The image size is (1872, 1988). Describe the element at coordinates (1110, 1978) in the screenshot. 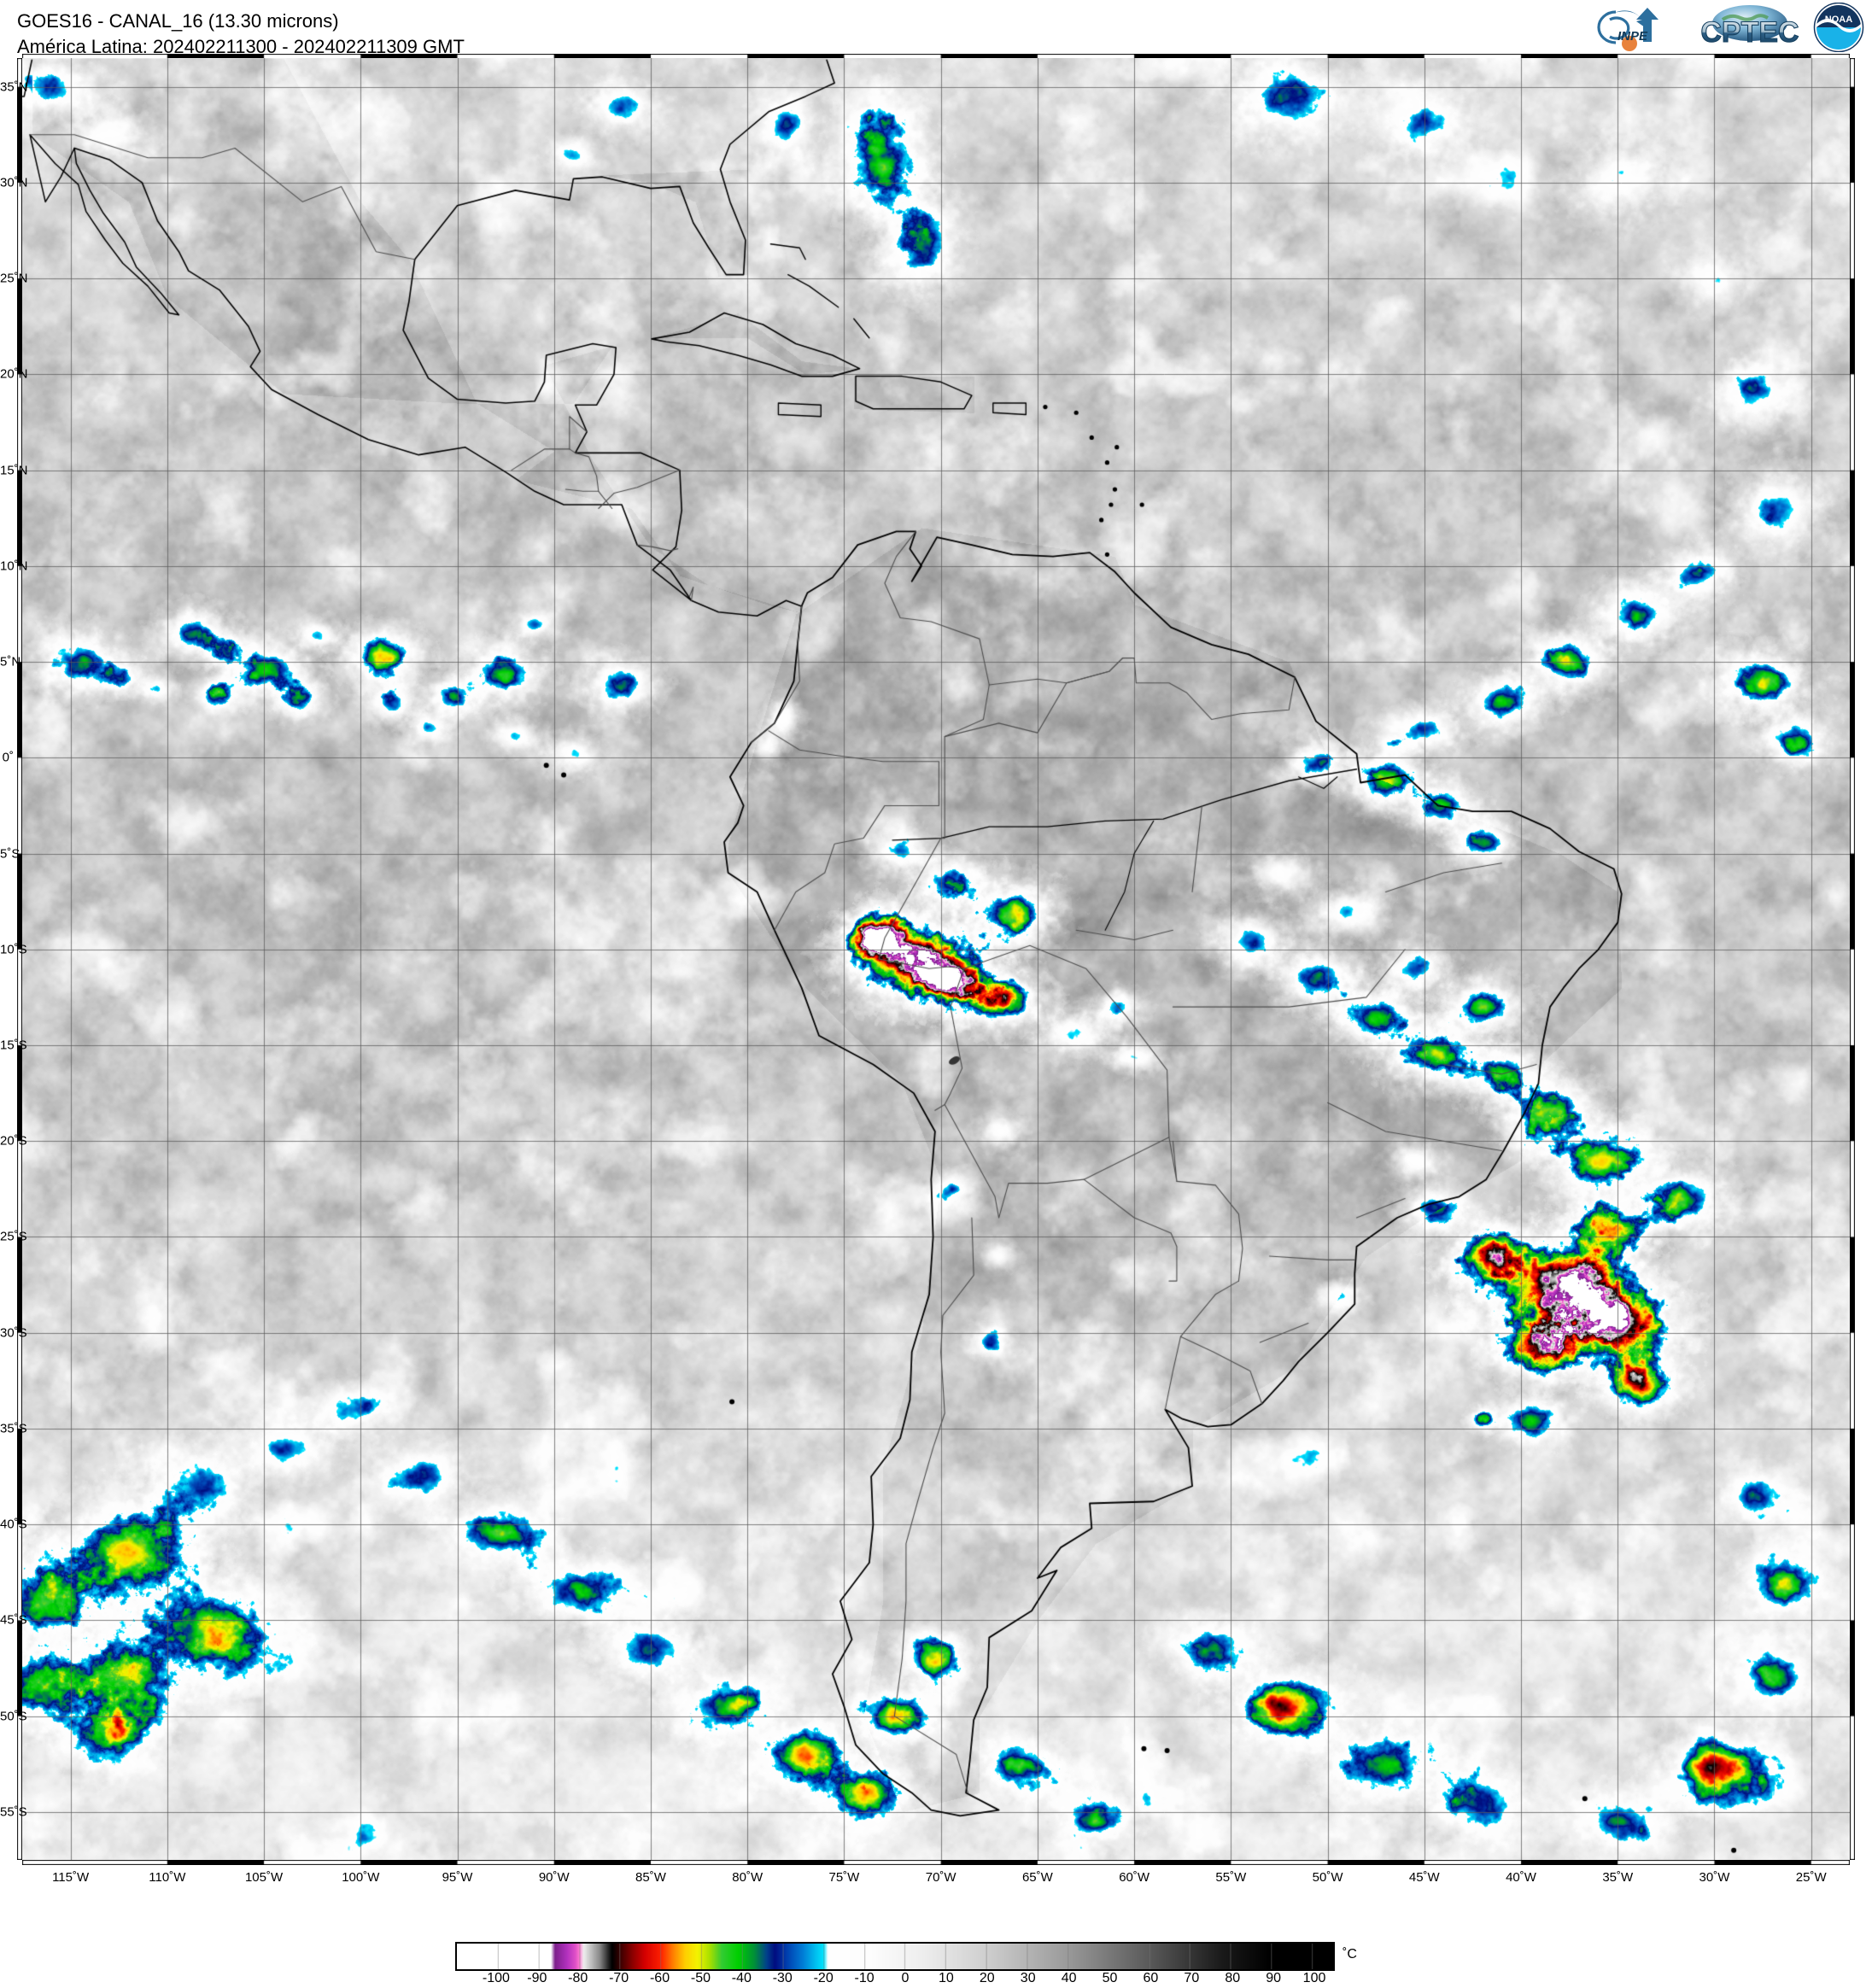

I see `colorbar-tick-label: 50` at that location.